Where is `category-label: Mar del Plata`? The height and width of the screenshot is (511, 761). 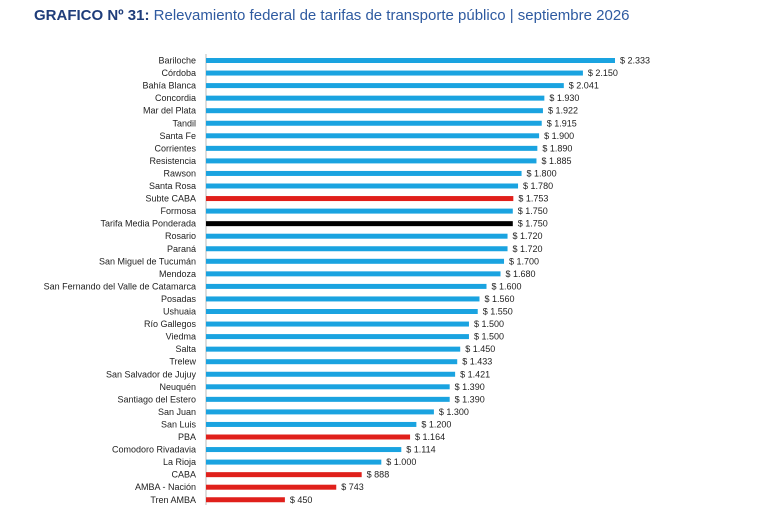 category-label: Mar del Plata is located at coordinates (169, 111).